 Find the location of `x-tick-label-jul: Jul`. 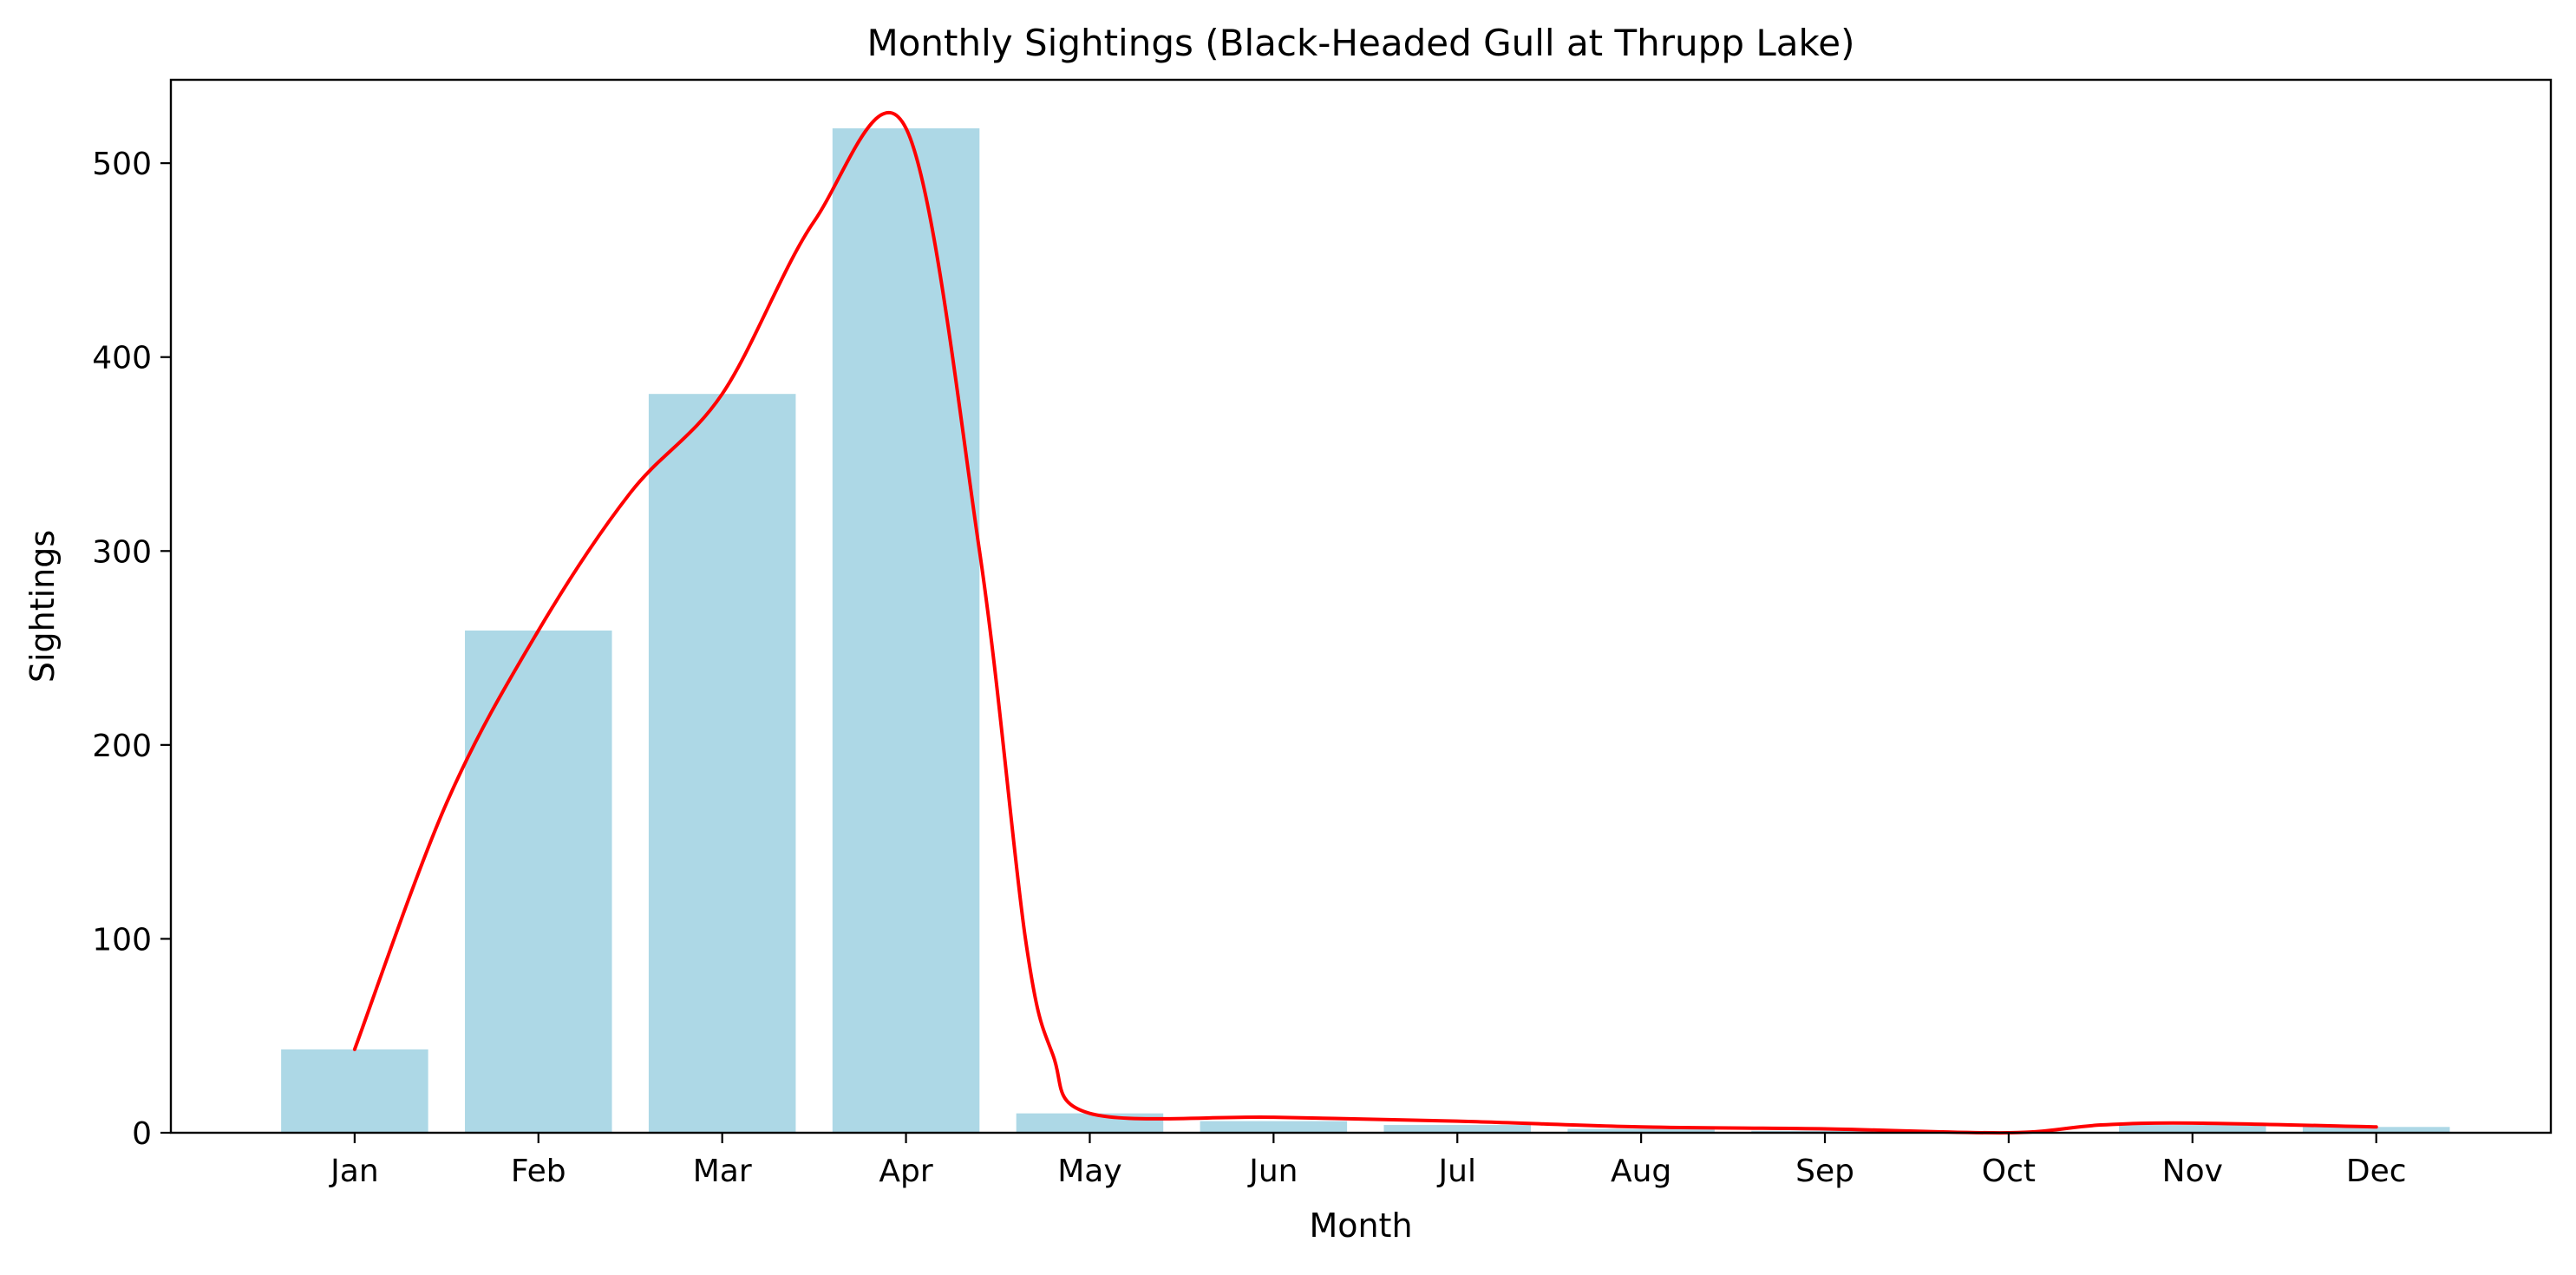

x-tick-label-jul: Jul is located at coordinates (1456, 1171).